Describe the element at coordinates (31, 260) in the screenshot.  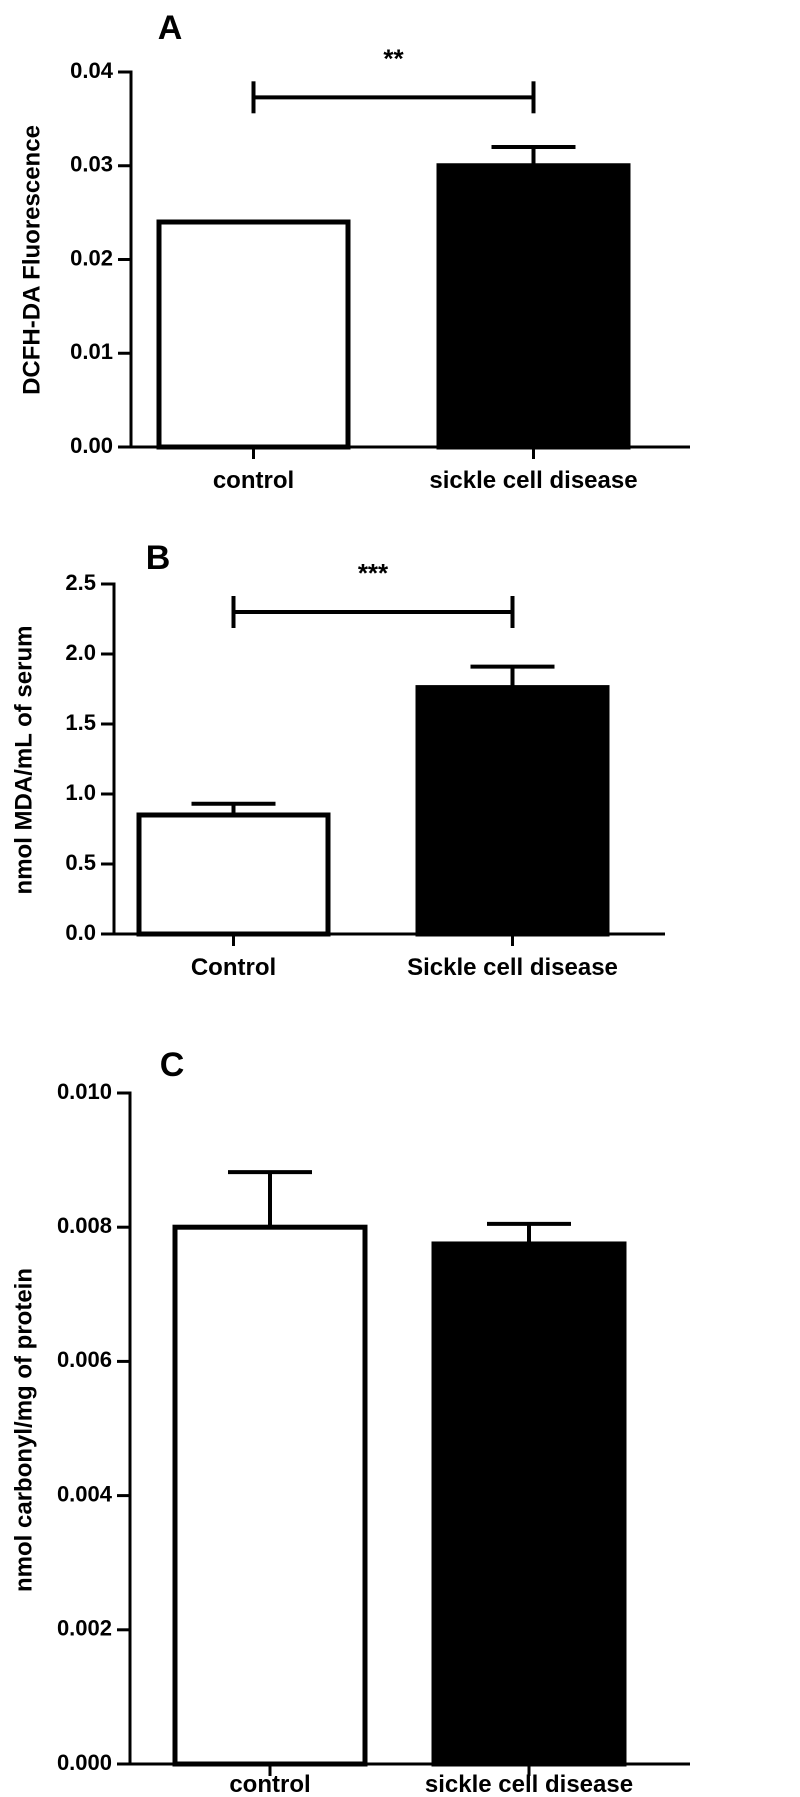
I see `y-axis-label: DCFH-DA Fluorescence` at that location.